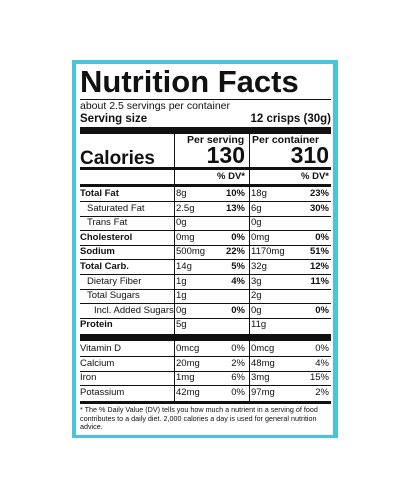 This screenshot has width=400, height=500. Describe the element at coordinates (263, 392) in the screenshot. I see `amount: 97mg` at that location.